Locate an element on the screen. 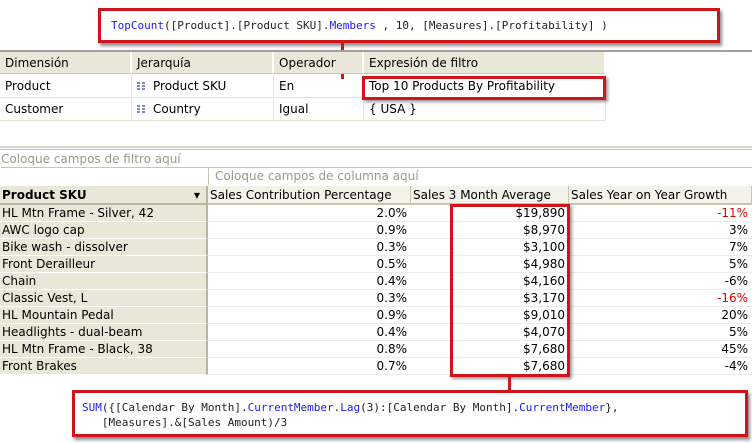 The height and width of the screenshot is (443, 752). row2-hierarchy: Country is located at coordinates (203, 109).